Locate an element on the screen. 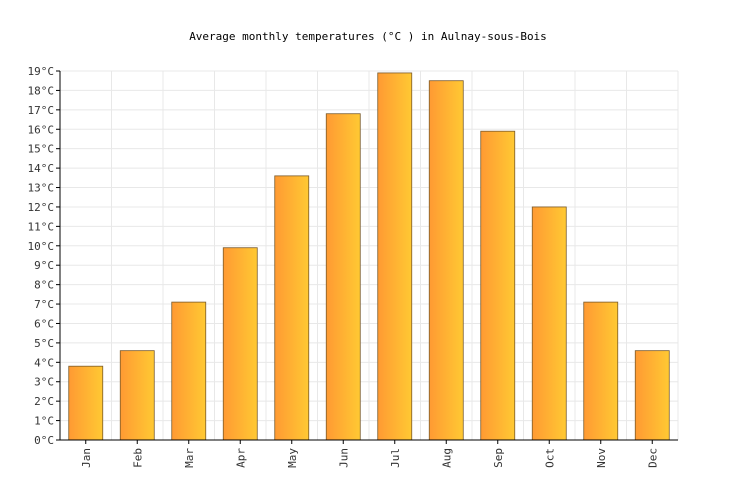  bar-oct is located at coordinates (549, 323).